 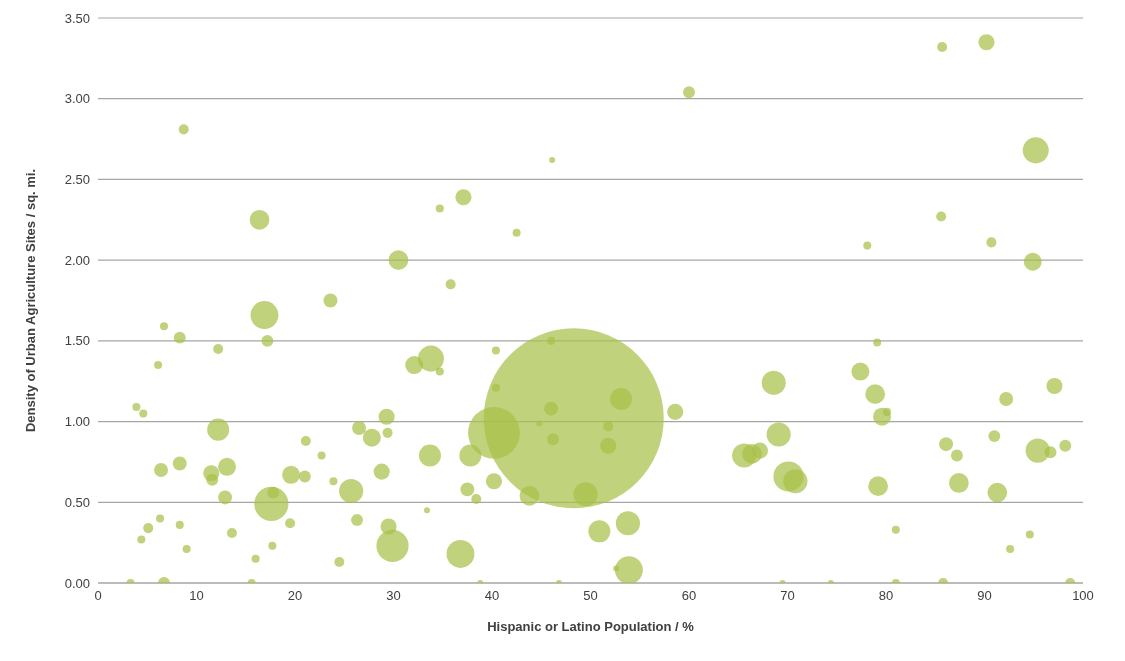 What do you see at coordinates (77, 422) in the screenshot?
I see `y-tick-label: 1.00` at bounding box center [77, 422].